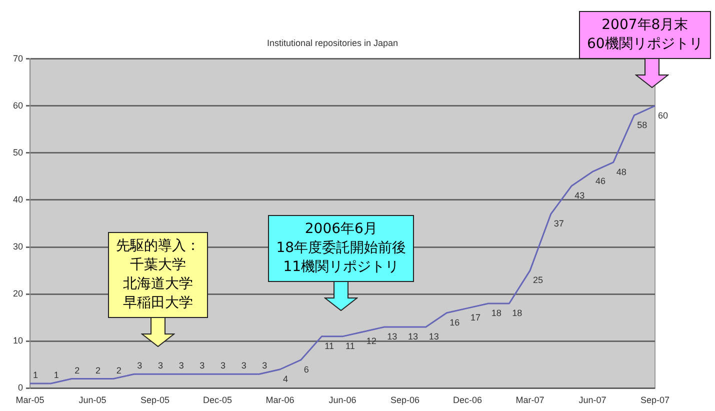 The width and height of the screenshot is (715, 411). I want to click on annotation: 北海道大学, so click(158, 284).